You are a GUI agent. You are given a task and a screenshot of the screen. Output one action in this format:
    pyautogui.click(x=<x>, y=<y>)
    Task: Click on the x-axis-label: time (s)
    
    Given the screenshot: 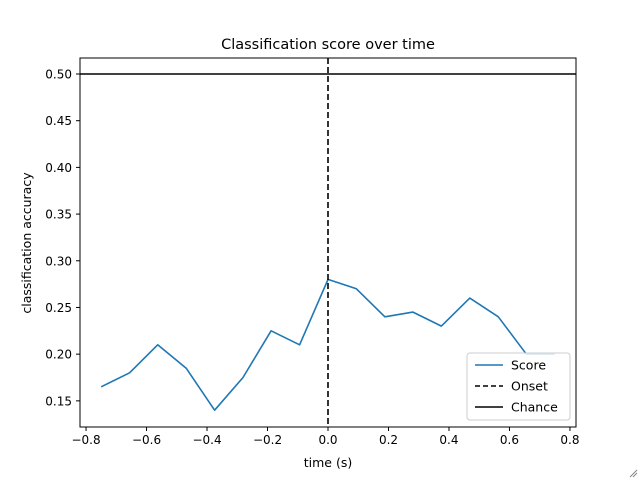 What is the action you would take?
    pyautogui.click(x=328, y=462)
    